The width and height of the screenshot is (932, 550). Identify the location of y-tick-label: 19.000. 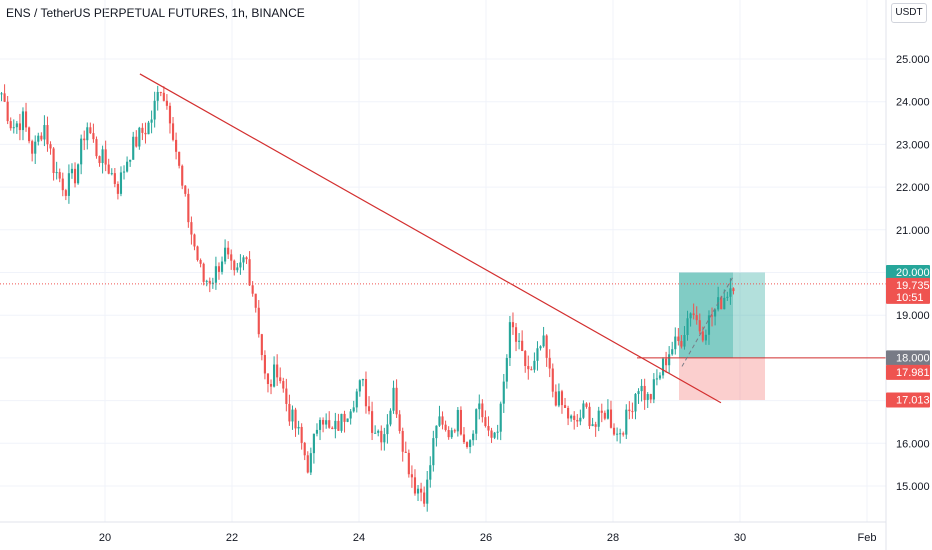
(913, 316).